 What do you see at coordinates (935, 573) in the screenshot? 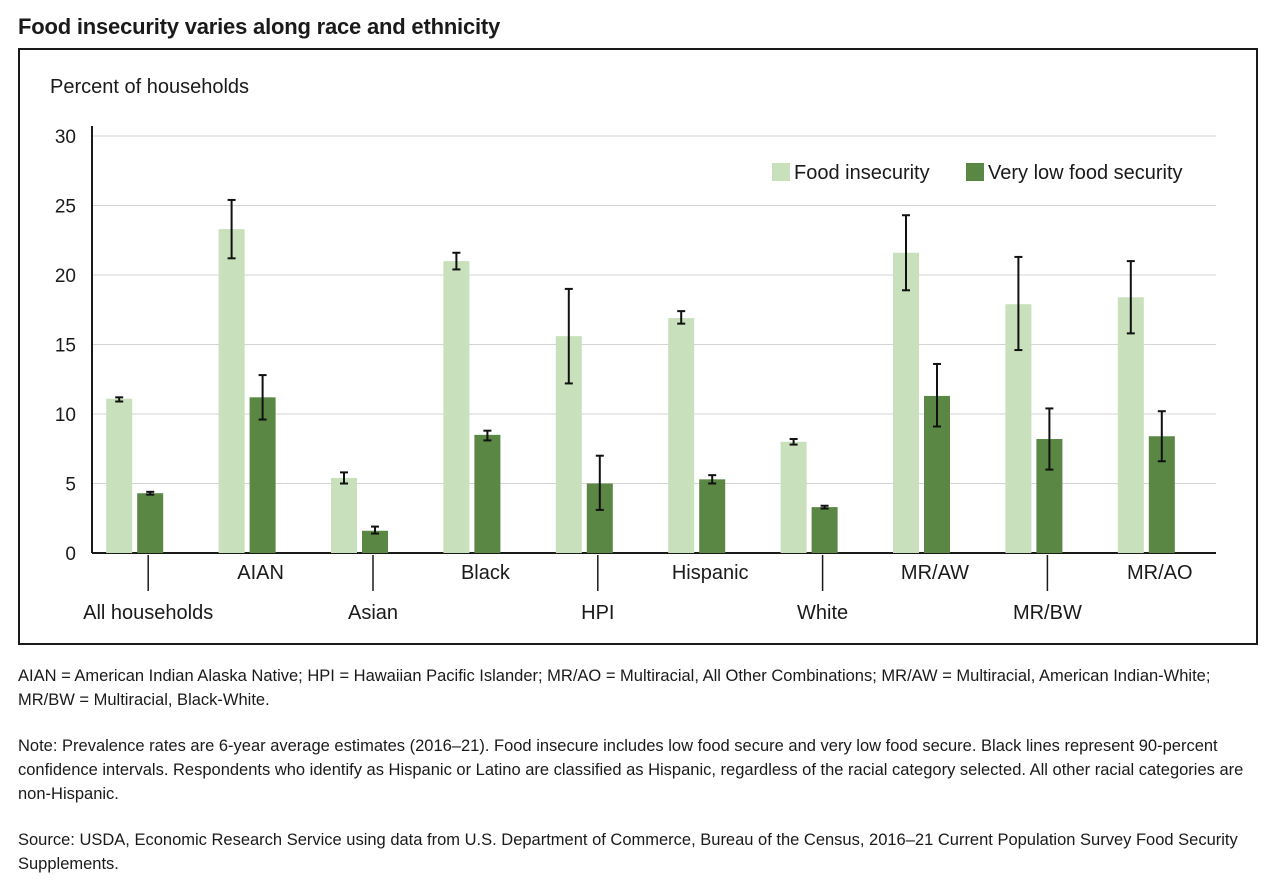
I see `x-tick-label: MR/AW` at bounding box center [935, 573].